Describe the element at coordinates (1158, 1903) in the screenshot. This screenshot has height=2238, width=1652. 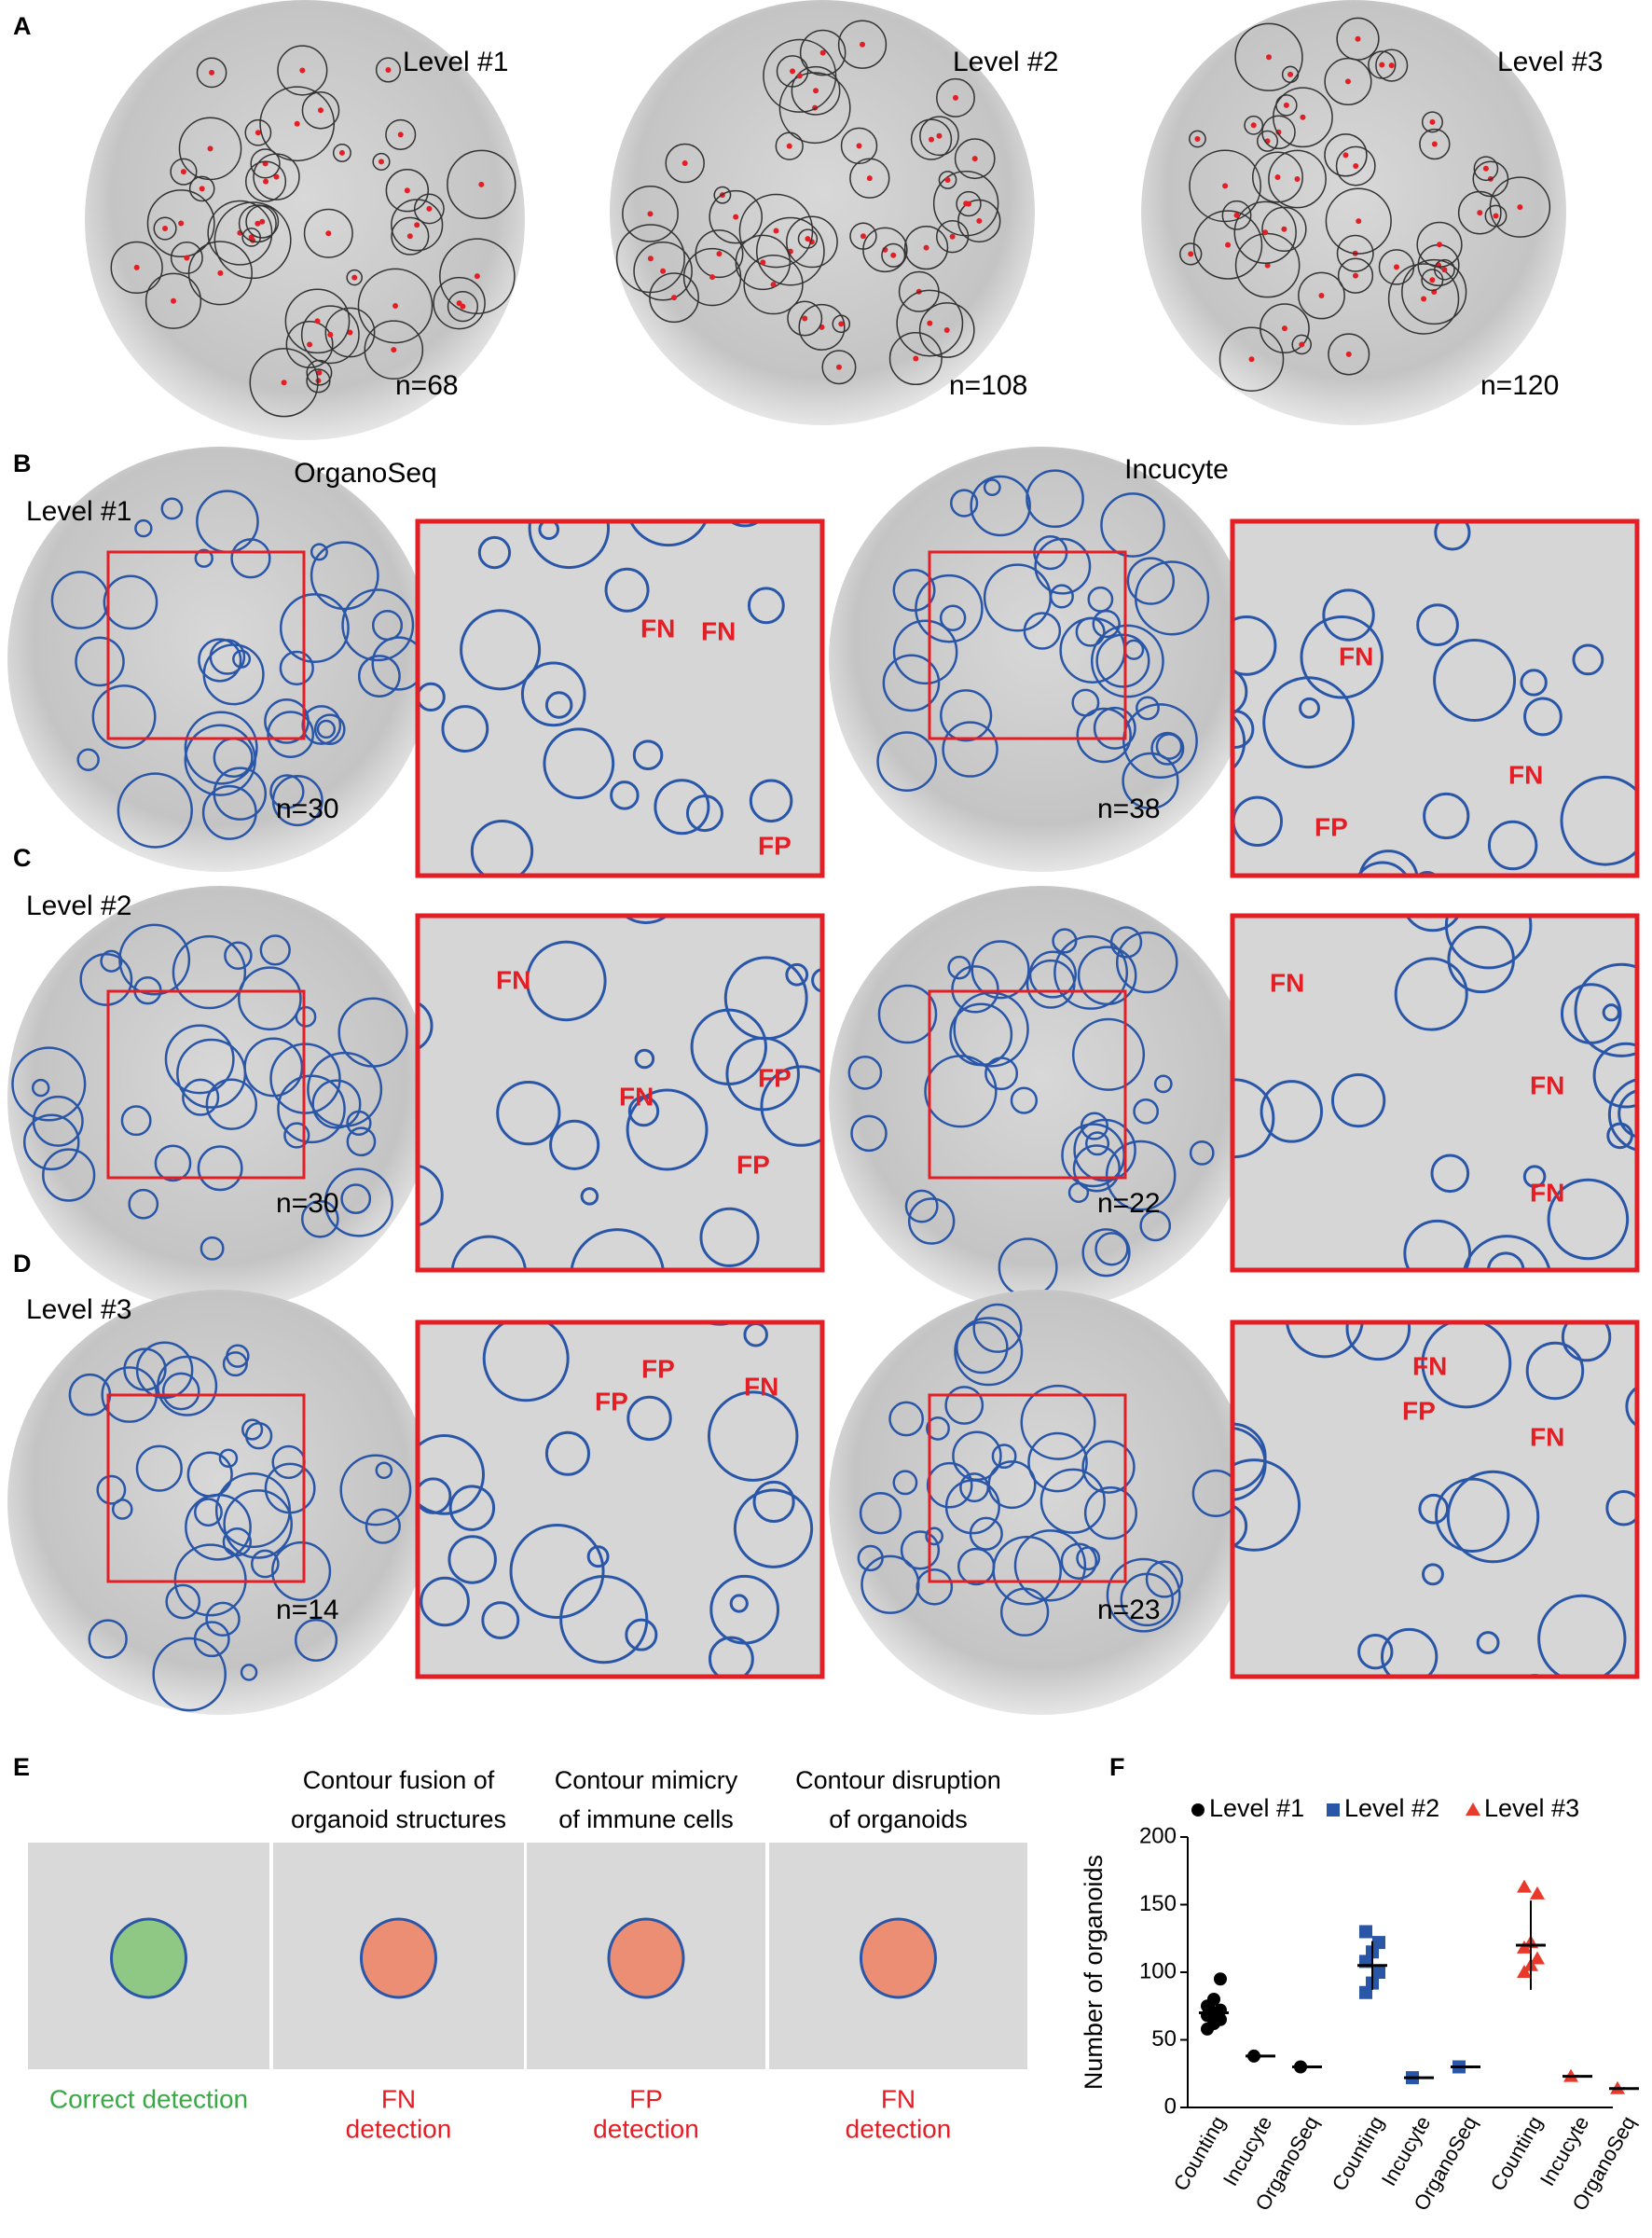
I see `y-tick-label: 150` at that location.